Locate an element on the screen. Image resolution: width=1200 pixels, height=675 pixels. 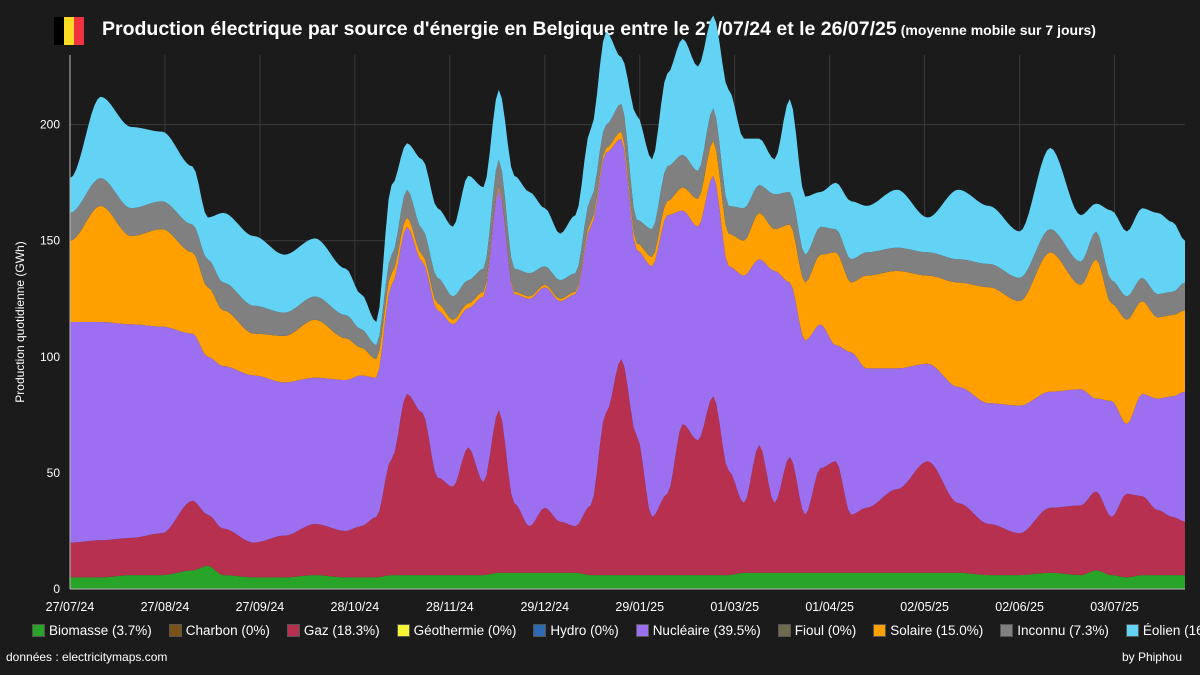
legend-label: Solaire (15.0%) is located at coordinates (937, 630).